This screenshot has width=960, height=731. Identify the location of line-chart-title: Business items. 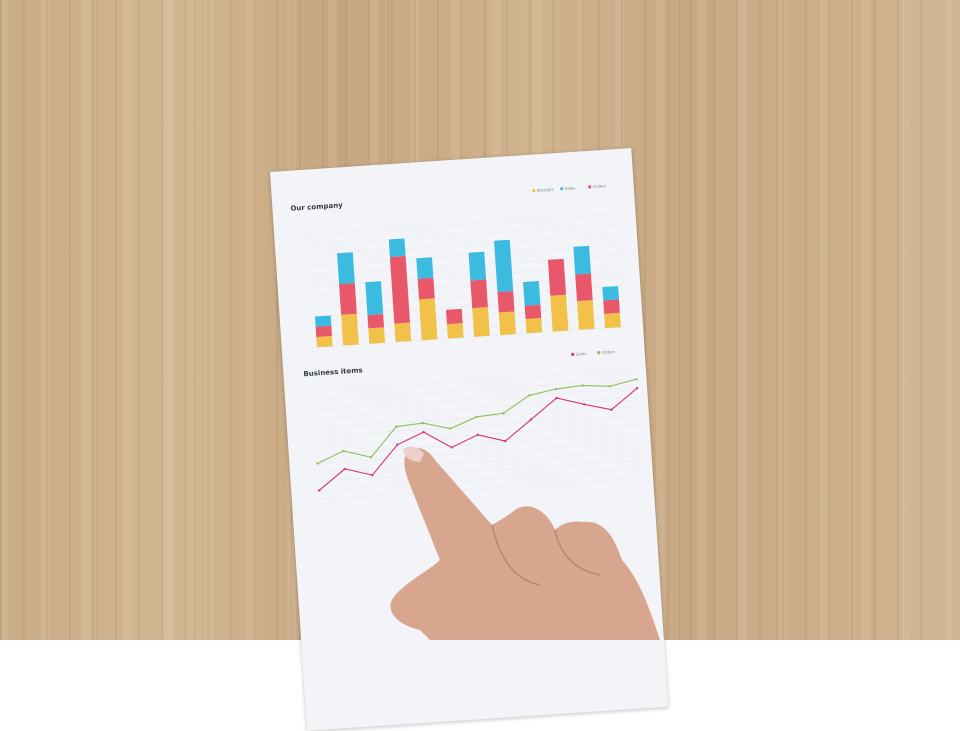
(333, 372).